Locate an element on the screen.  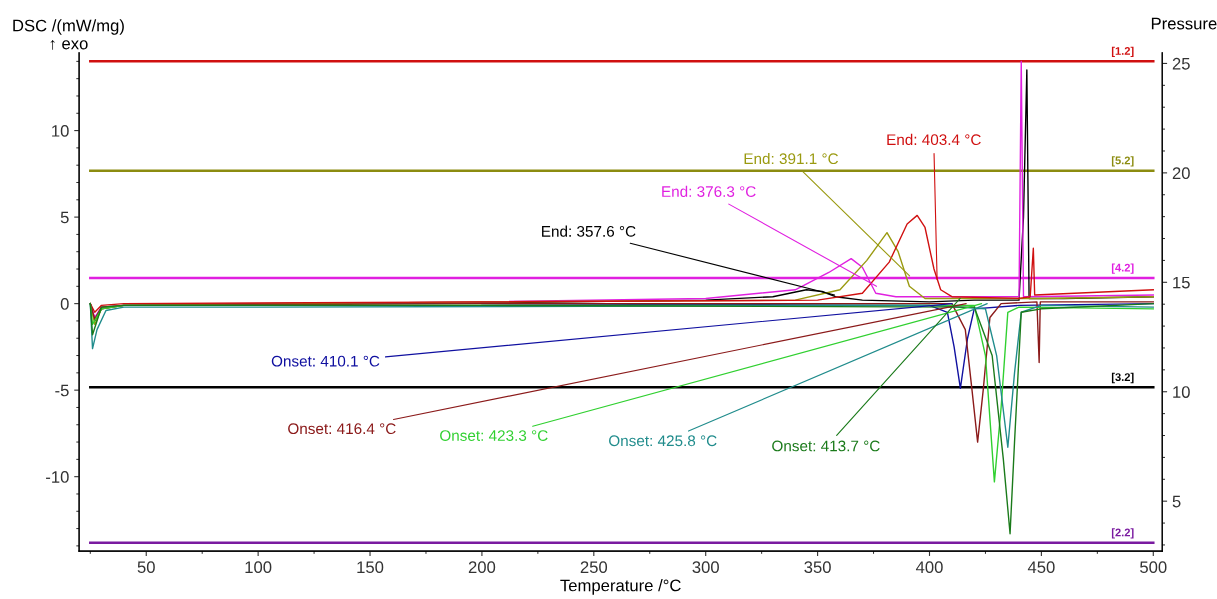
x-axis-title: Temperature /°C is located at coordinates (620, 587).